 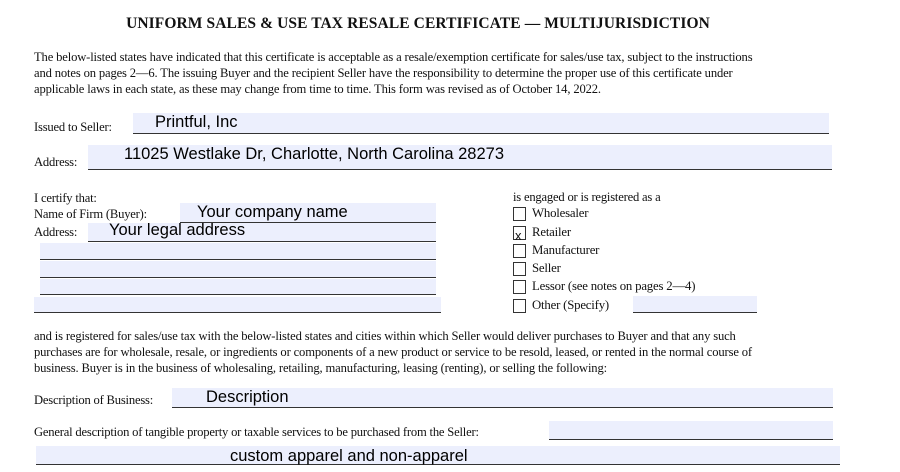 I want to click on issued-to-seller-field: Printful, Inc, so click(x=481, y=123).